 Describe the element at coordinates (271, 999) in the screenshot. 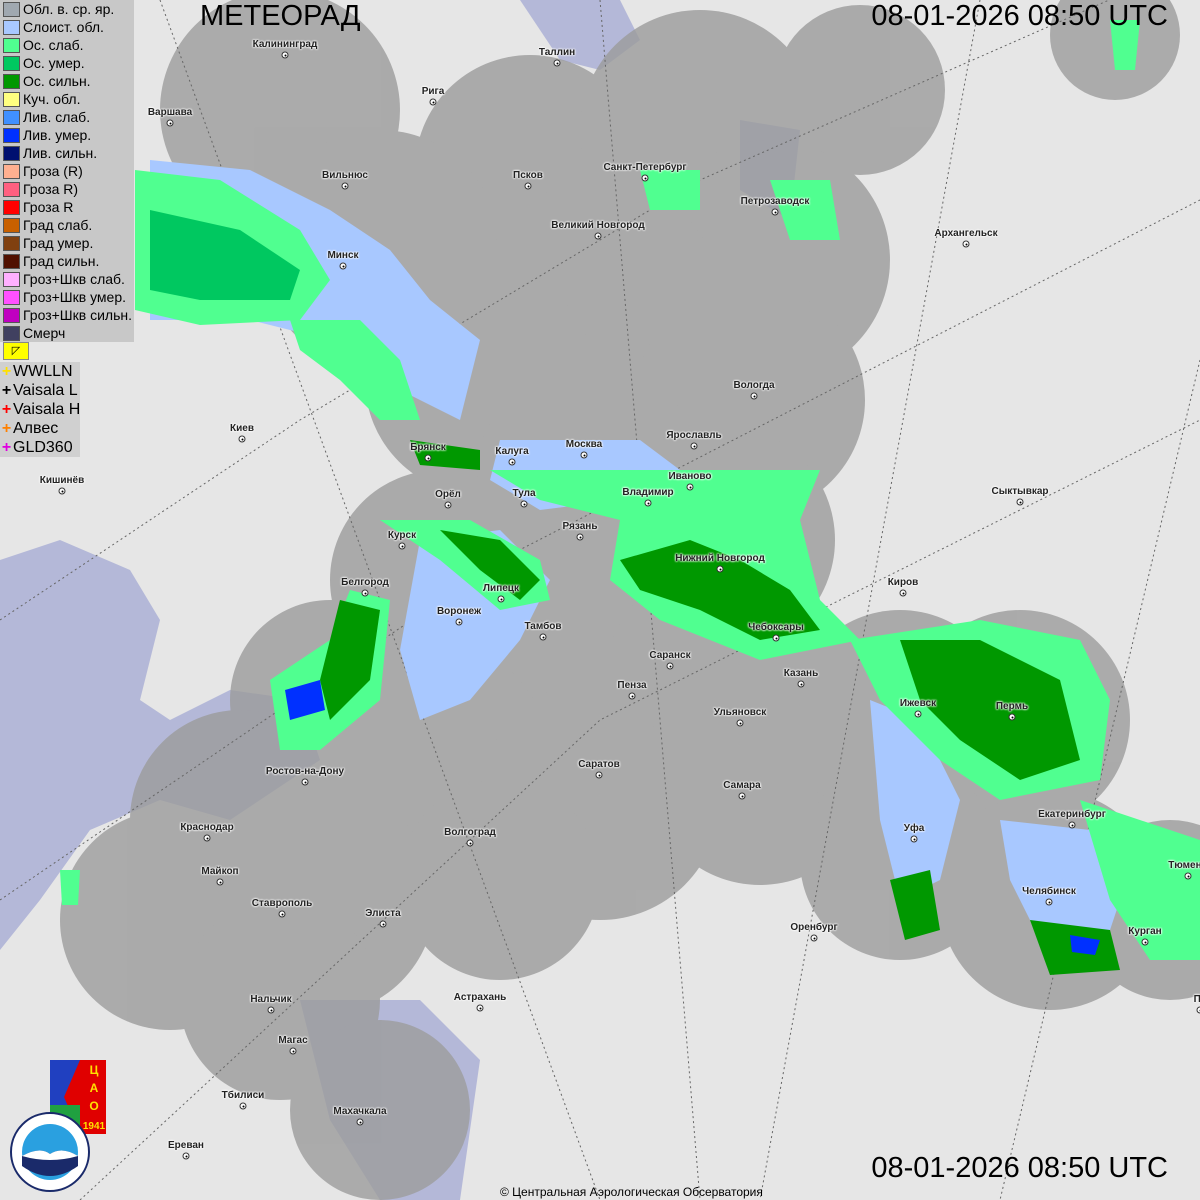

I see `city-label: Нальчик` at that location.